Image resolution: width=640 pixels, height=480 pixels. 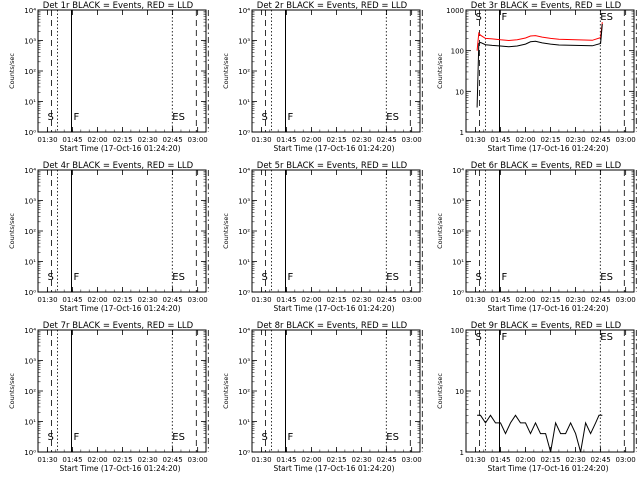 I want to click on y-tick-label: 1, so click(x=462, y=453).